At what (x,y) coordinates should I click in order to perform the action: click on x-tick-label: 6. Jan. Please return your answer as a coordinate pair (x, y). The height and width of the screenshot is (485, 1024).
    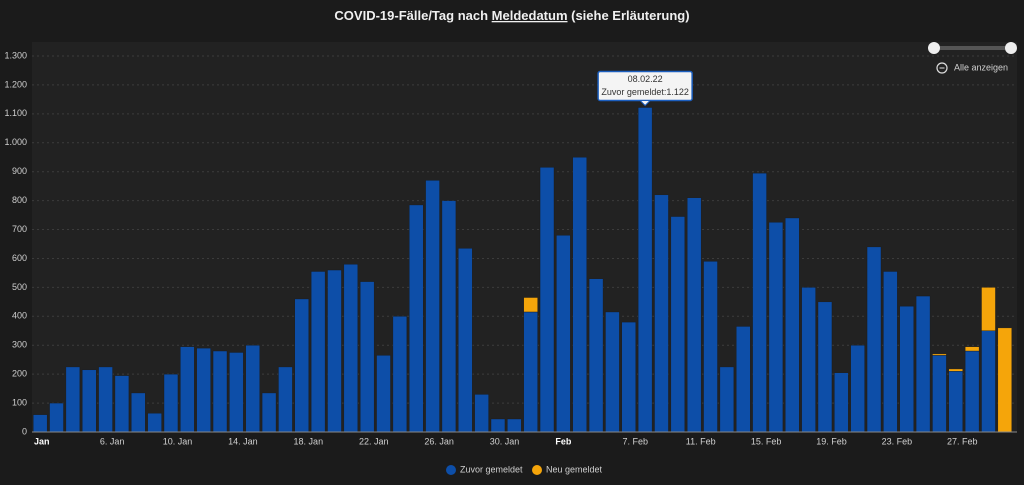
    Looking at the image, I should click on (112, 441).